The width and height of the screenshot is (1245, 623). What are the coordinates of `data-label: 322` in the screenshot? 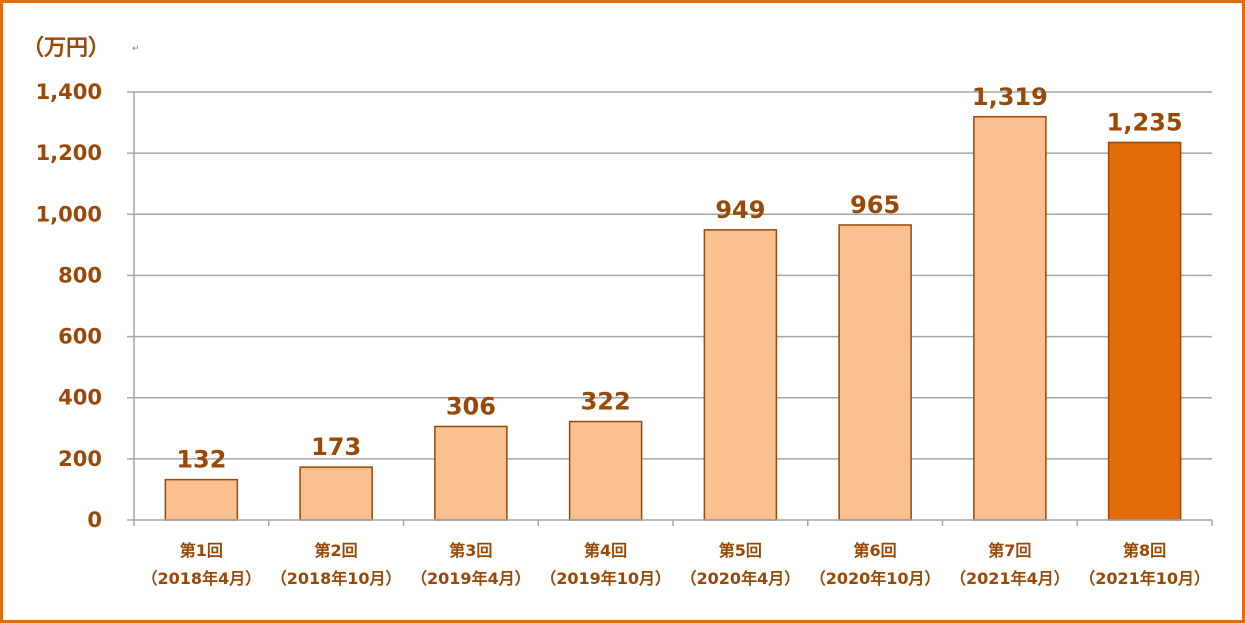 It's located at (606, 402).